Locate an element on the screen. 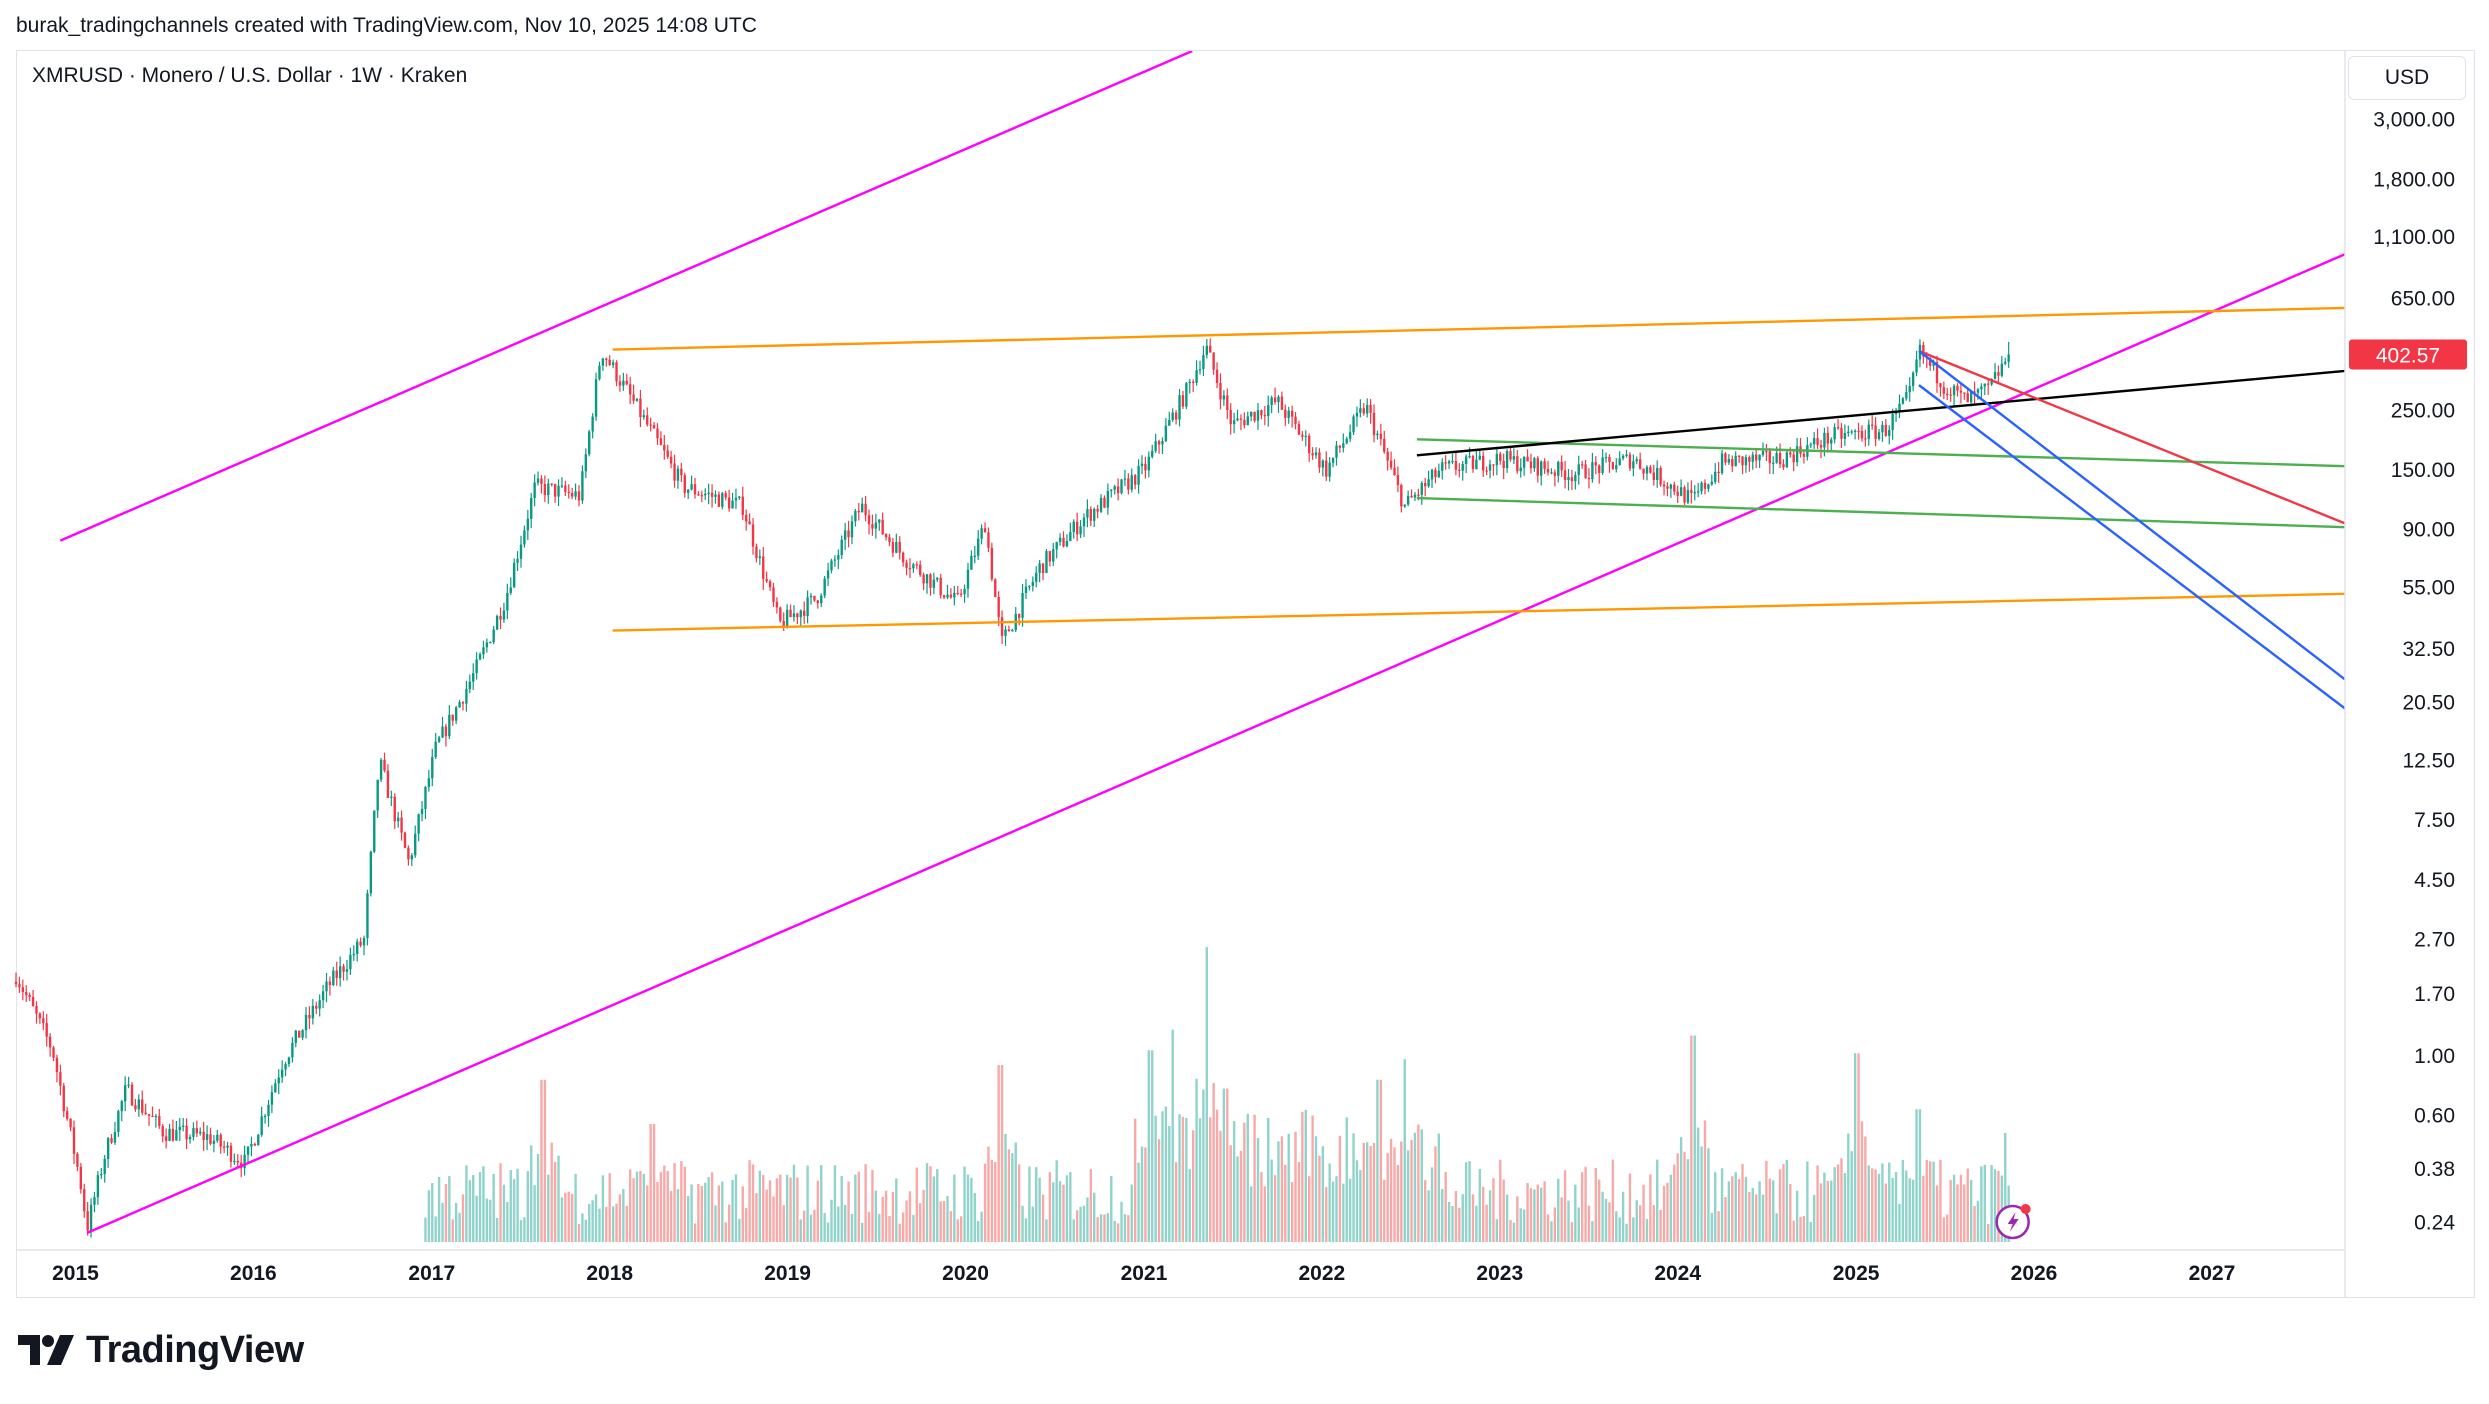  tradingview-logo: TradingView is located at coordinates (161, 1350).